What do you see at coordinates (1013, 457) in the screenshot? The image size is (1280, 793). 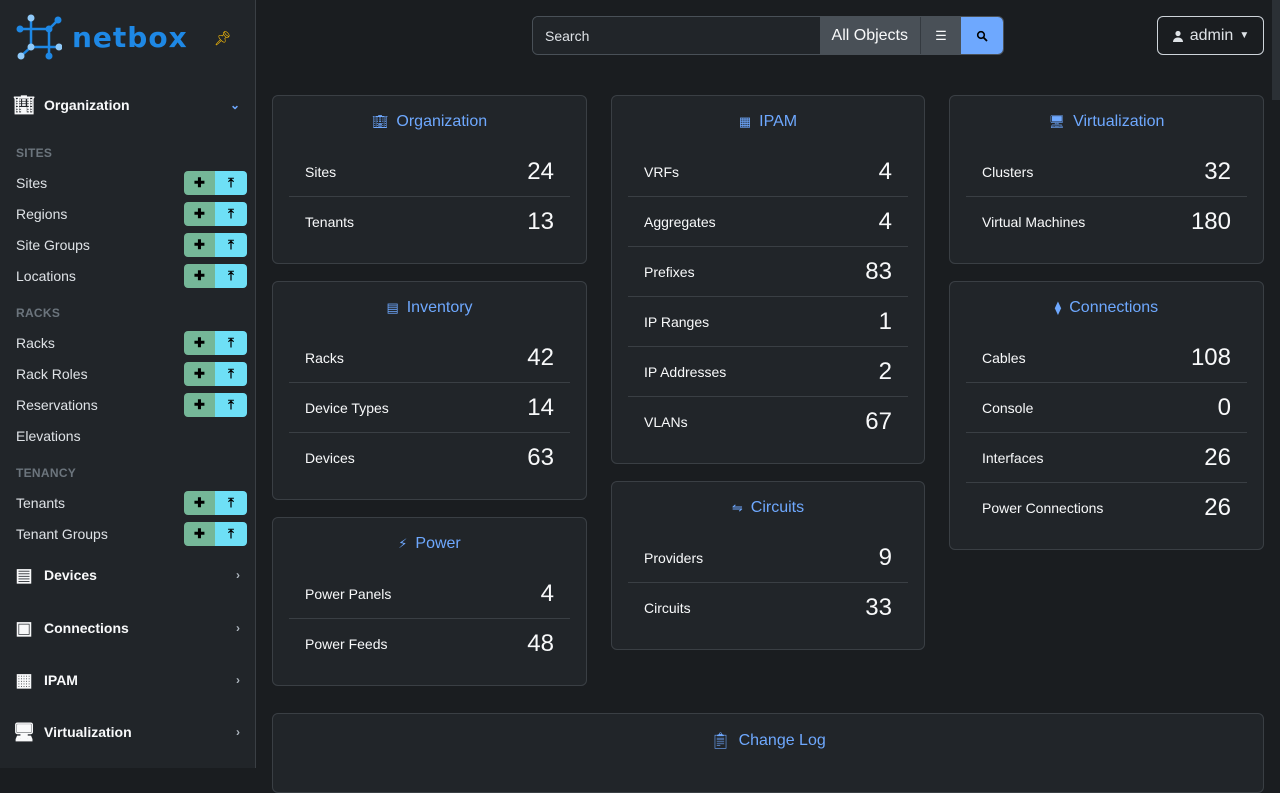 I see `stat-label: Interfaces` at bounding box center [1013, 457].